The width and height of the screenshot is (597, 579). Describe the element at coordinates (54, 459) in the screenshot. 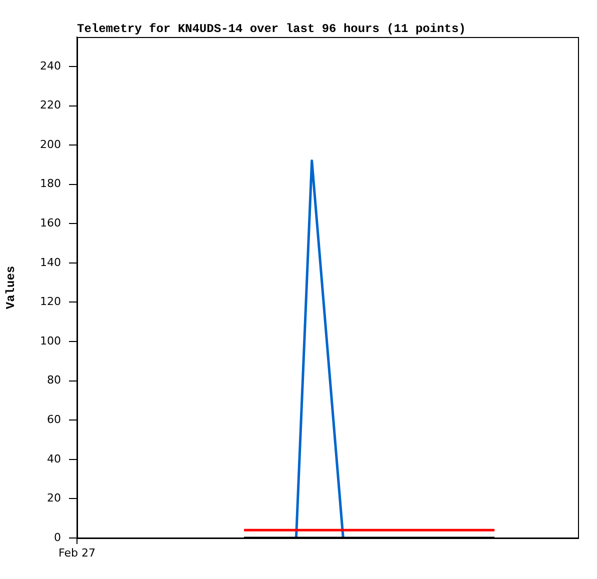

I see `y-tick-label: 40` at that location.